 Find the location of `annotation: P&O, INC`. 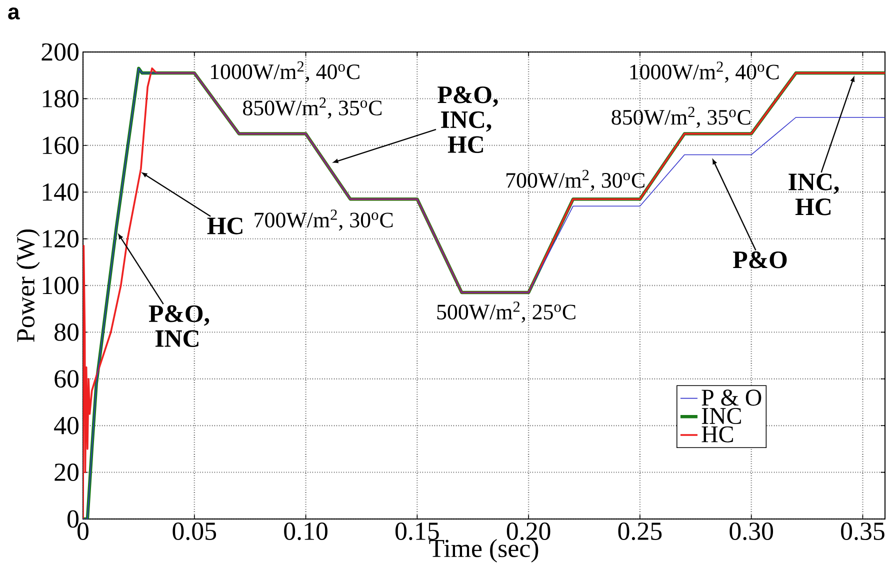

annotation: P&O, INC is located at coordinates (179, 326).